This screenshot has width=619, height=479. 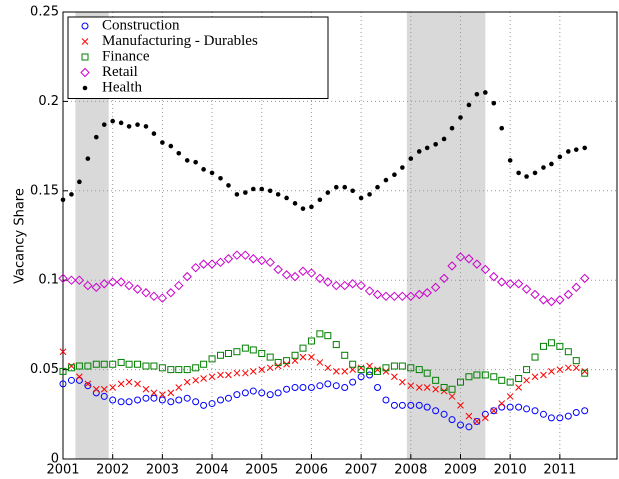 I want to click on x-tick-label: 2010, so click(x=510, y=470).